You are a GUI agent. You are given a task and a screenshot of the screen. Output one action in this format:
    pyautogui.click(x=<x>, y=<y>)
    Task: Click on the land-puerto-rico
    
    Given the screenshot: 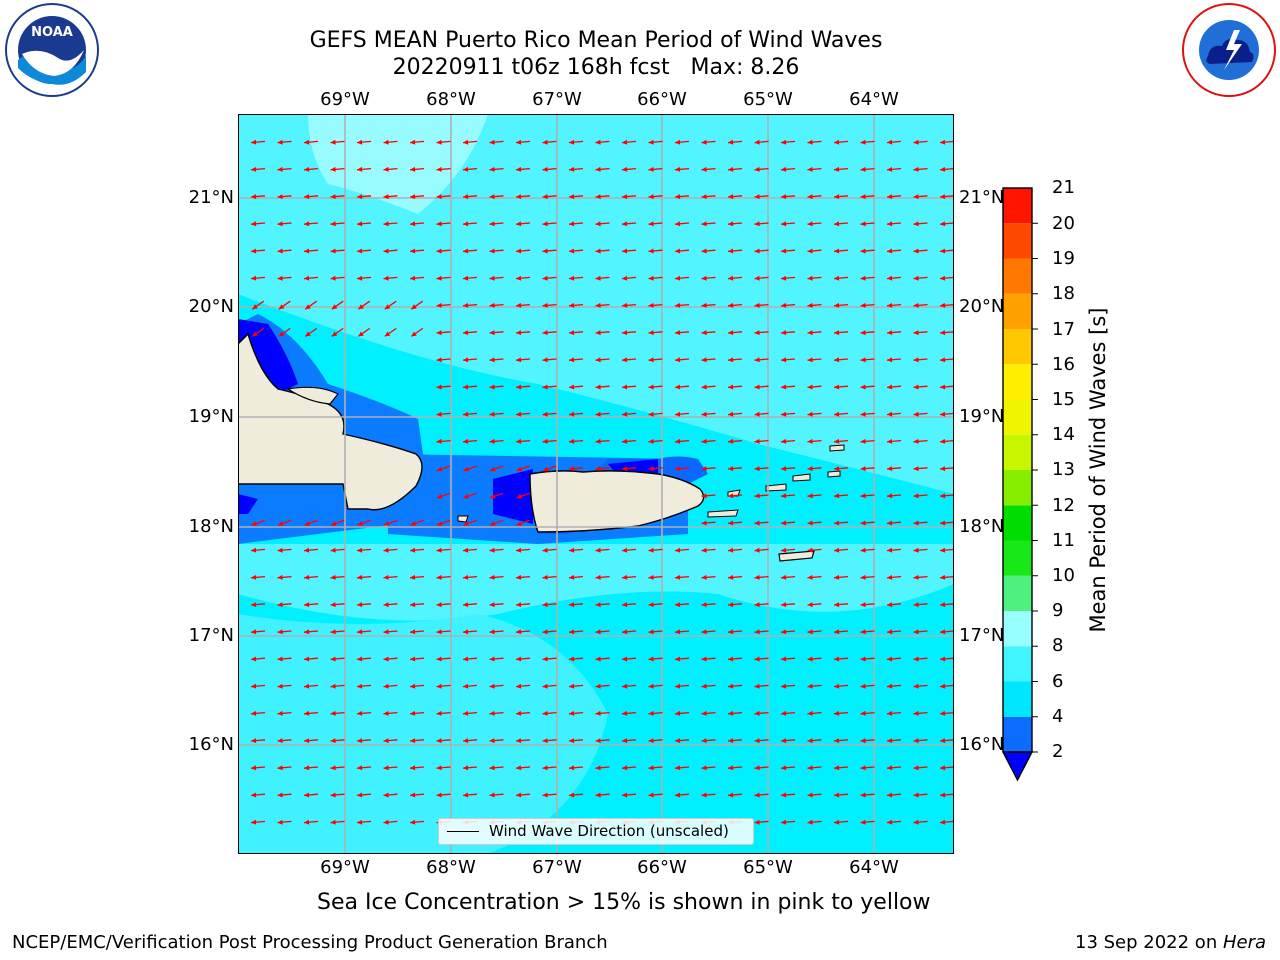 What is the action you would take?
    pyautogui.click(x=617, y=501)
    